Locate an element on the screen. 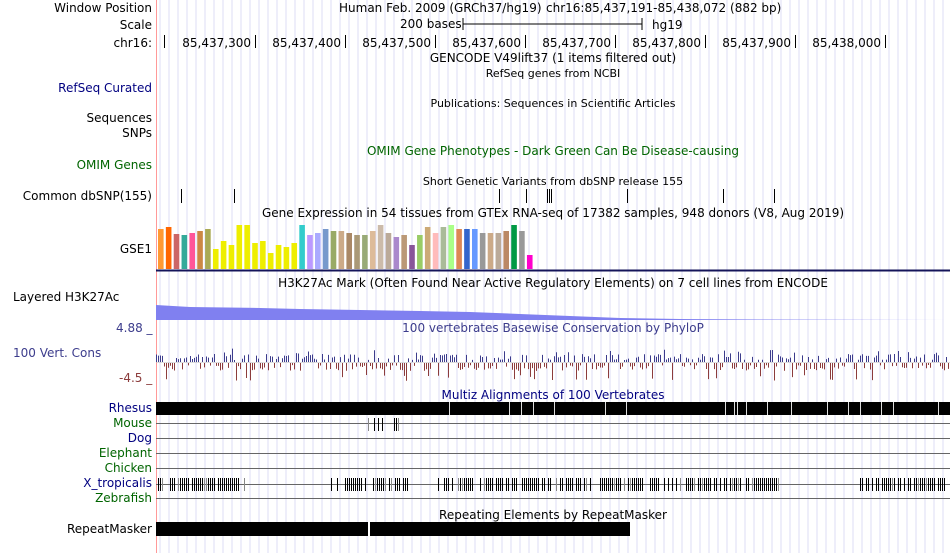  multiz-species-label: Rhesus is located at coordinates (130, 408).